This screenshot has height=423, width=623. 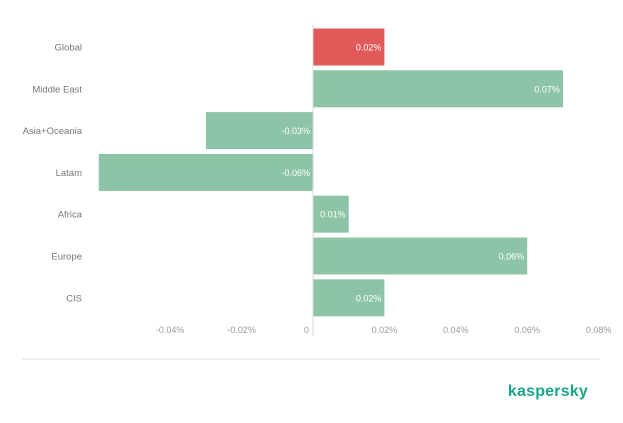 I want to click on x-tick-label: -0.04%, so click(x=170, y=330).